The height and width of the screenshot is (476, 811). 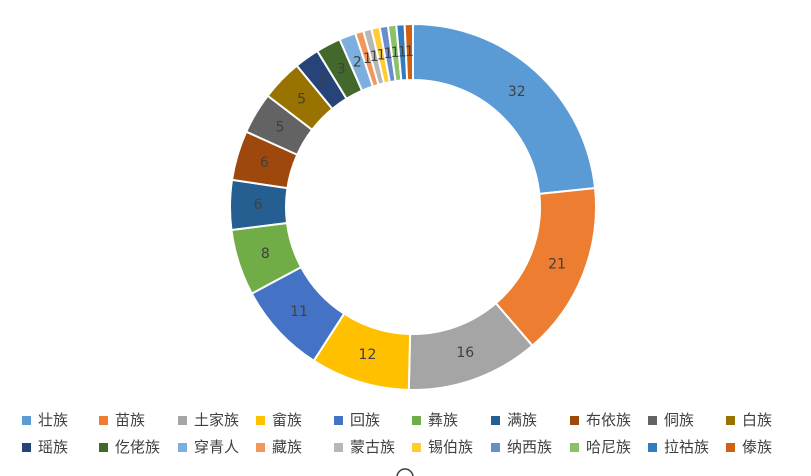 I want to click on legend-item-2: 苗族, so click(x=122, y=420).